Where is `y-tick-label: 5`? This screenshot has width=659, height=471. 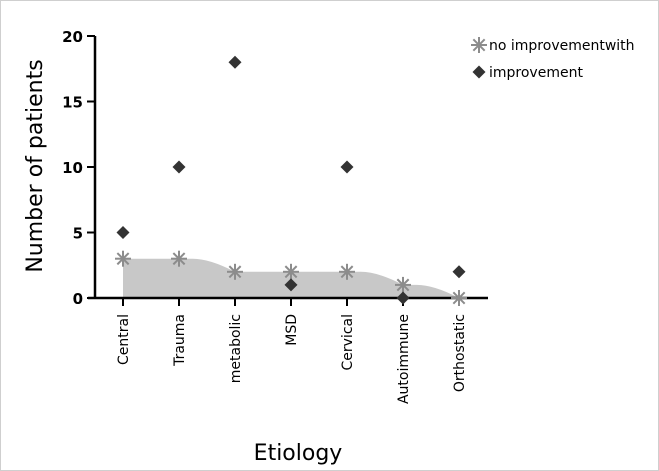 y-tick-label: 5 is located at coordinates (78, 234).